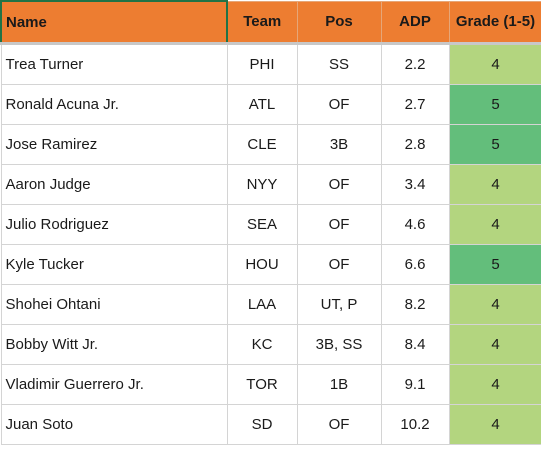 The width and height of the screenshot is (541, 449). I want to click on table-row: Jose Ramirez CLE 3B 2.8 5, so click(270, 144).